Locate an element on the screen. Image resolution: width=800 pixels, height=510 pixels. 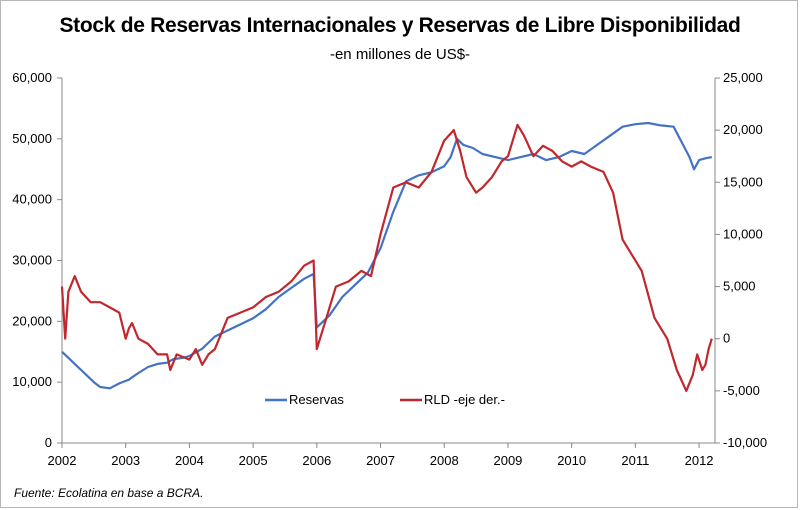
left-tick-label: 10,000 is located at coordinates (32, 381).